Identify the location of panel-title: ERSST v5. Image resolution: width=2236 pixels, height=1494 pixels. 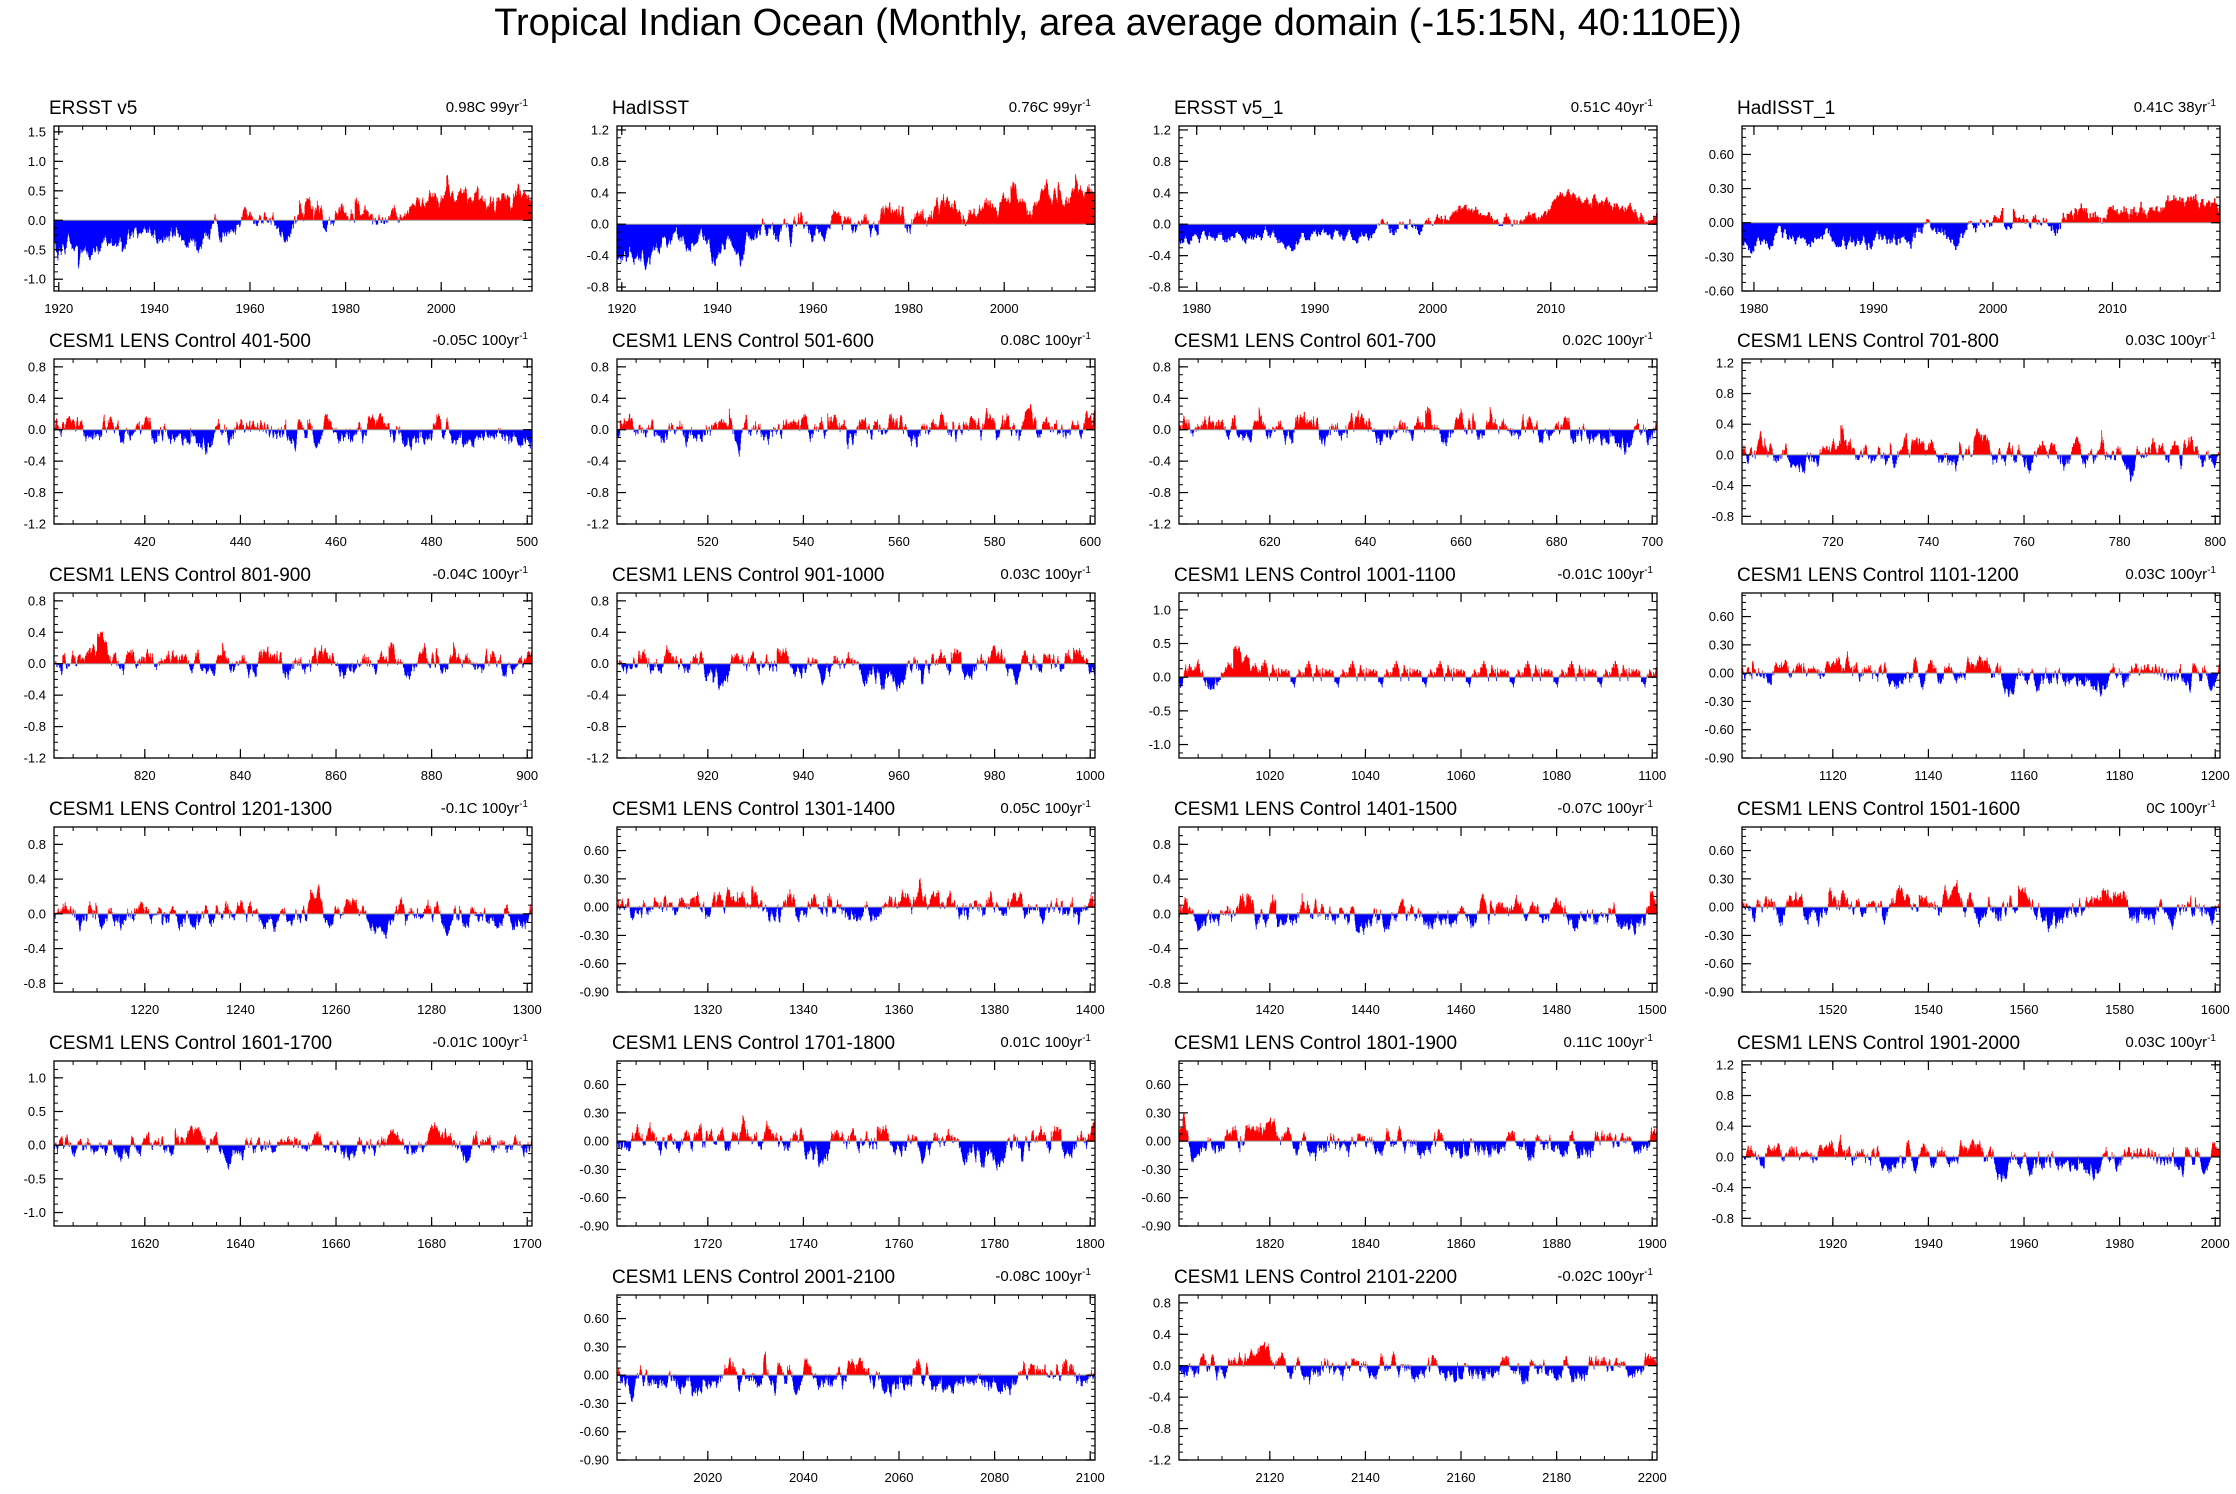
(93, 108).